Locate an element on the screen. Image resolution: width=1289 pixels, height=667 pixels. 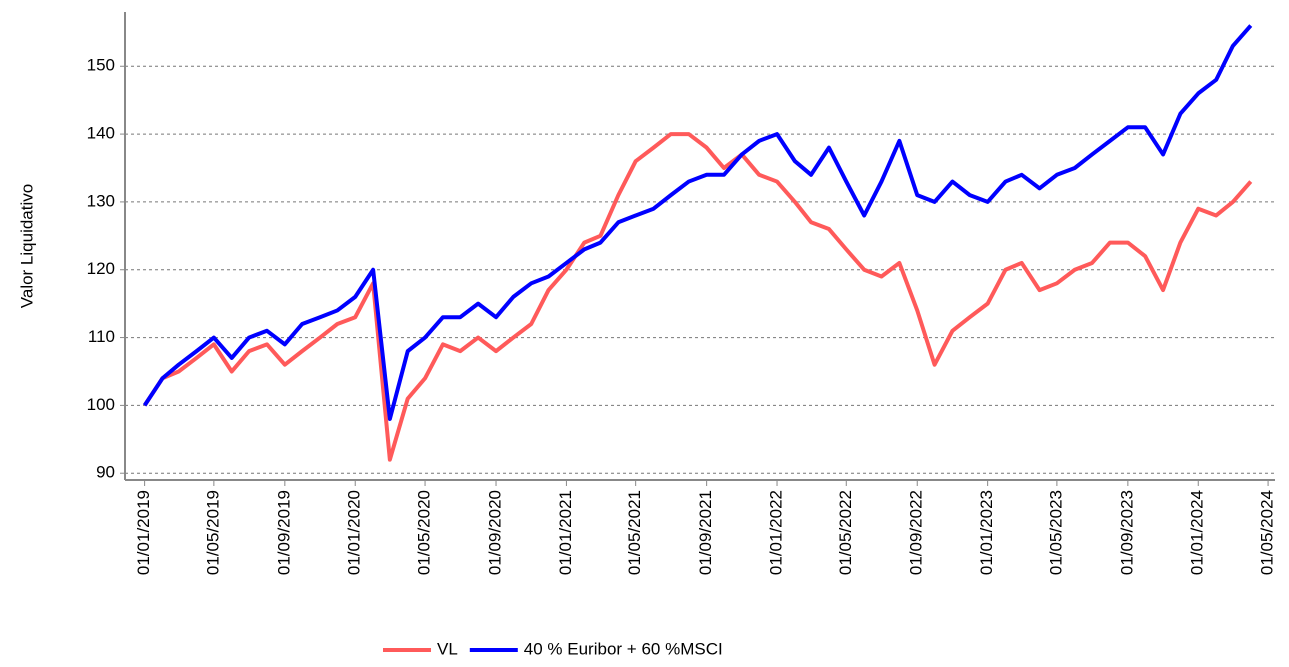
x-tick-label: 01/01/2024 is located at coordinates (1197, 532).